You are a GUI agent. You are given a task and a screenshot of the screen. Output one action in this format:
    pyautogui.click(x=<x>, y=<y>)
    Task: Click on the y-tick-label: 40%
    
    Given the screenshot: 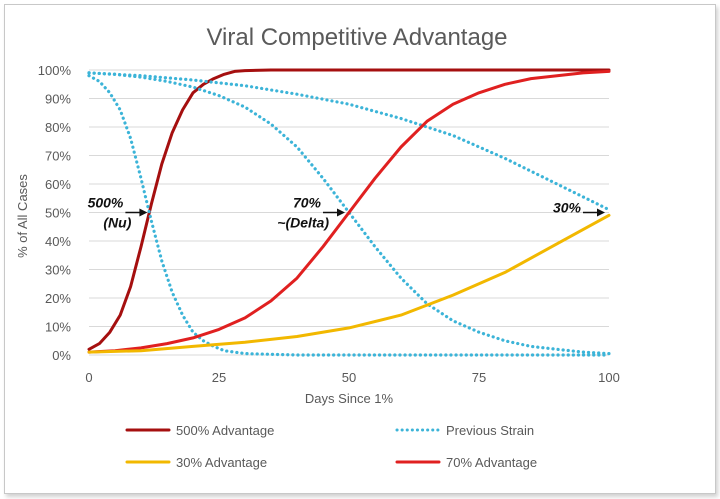 What is the action you would take?
    pyautogui.click(x=58, y=241)
    